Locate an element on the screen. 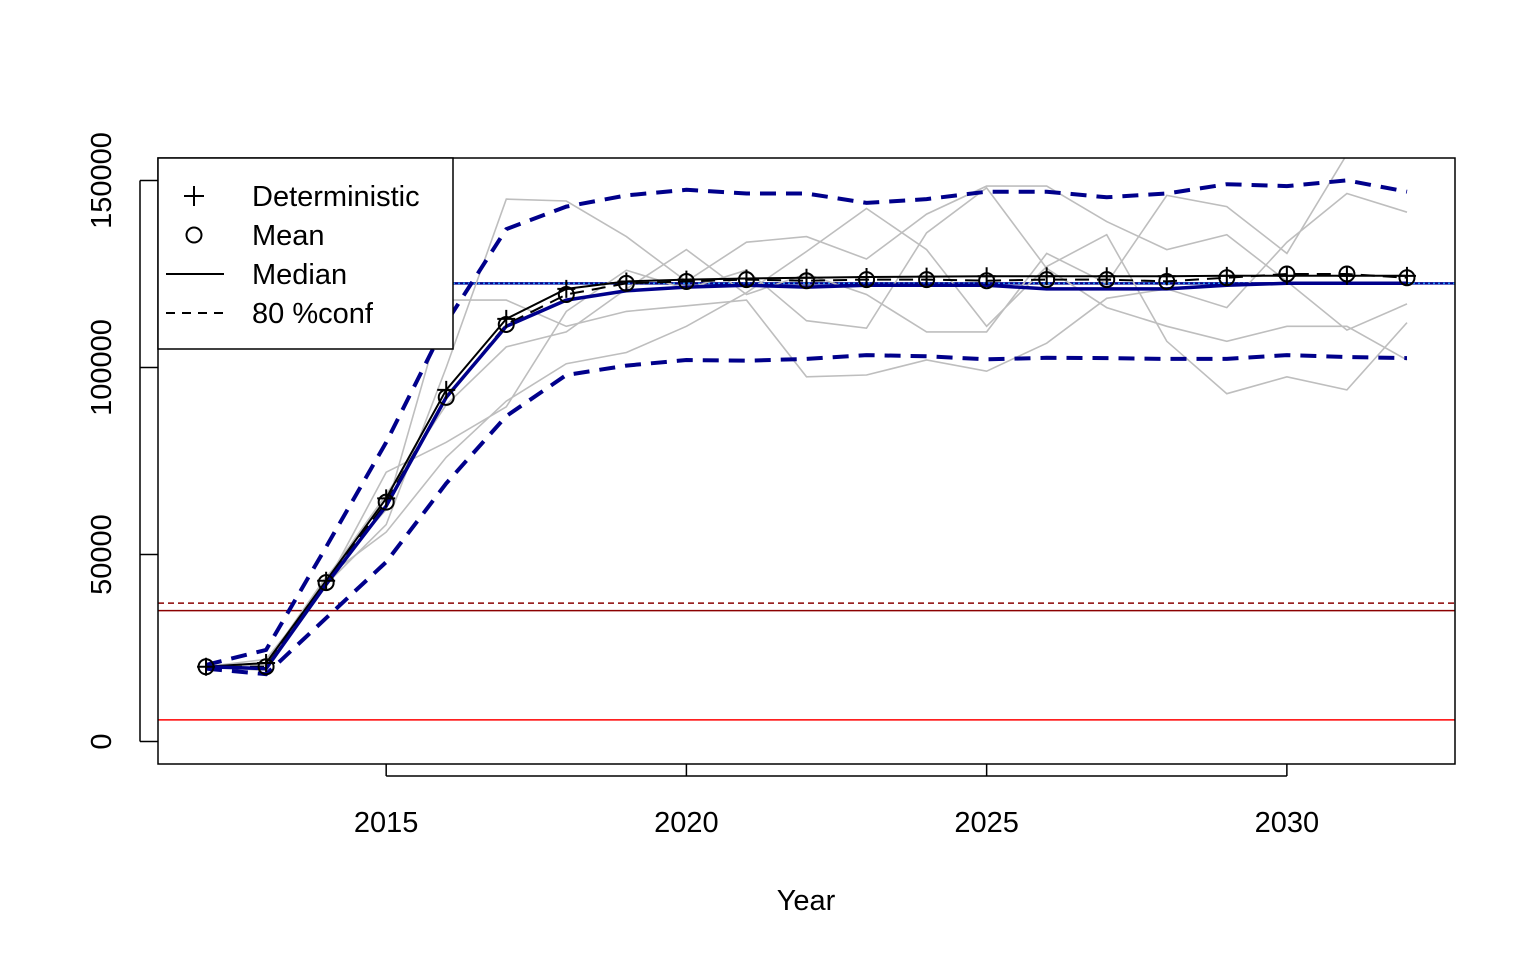 This screenshot has height=960, width=1536. y-tick-label: 0 is located at coordinates (102, 741).